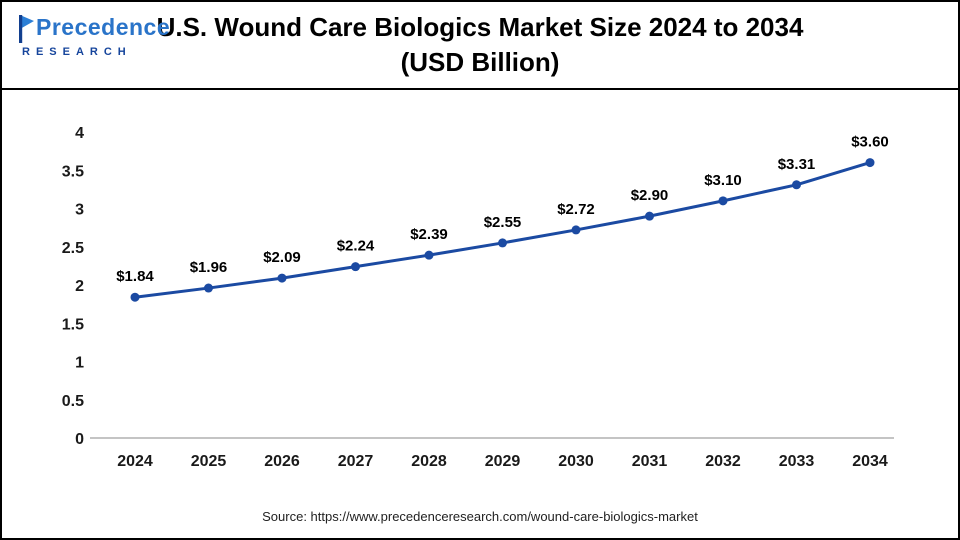  What do you see at coordinates (282, 257) in the screenshot?
I see `data-label: $2.09` at bounding box center [282, 257].